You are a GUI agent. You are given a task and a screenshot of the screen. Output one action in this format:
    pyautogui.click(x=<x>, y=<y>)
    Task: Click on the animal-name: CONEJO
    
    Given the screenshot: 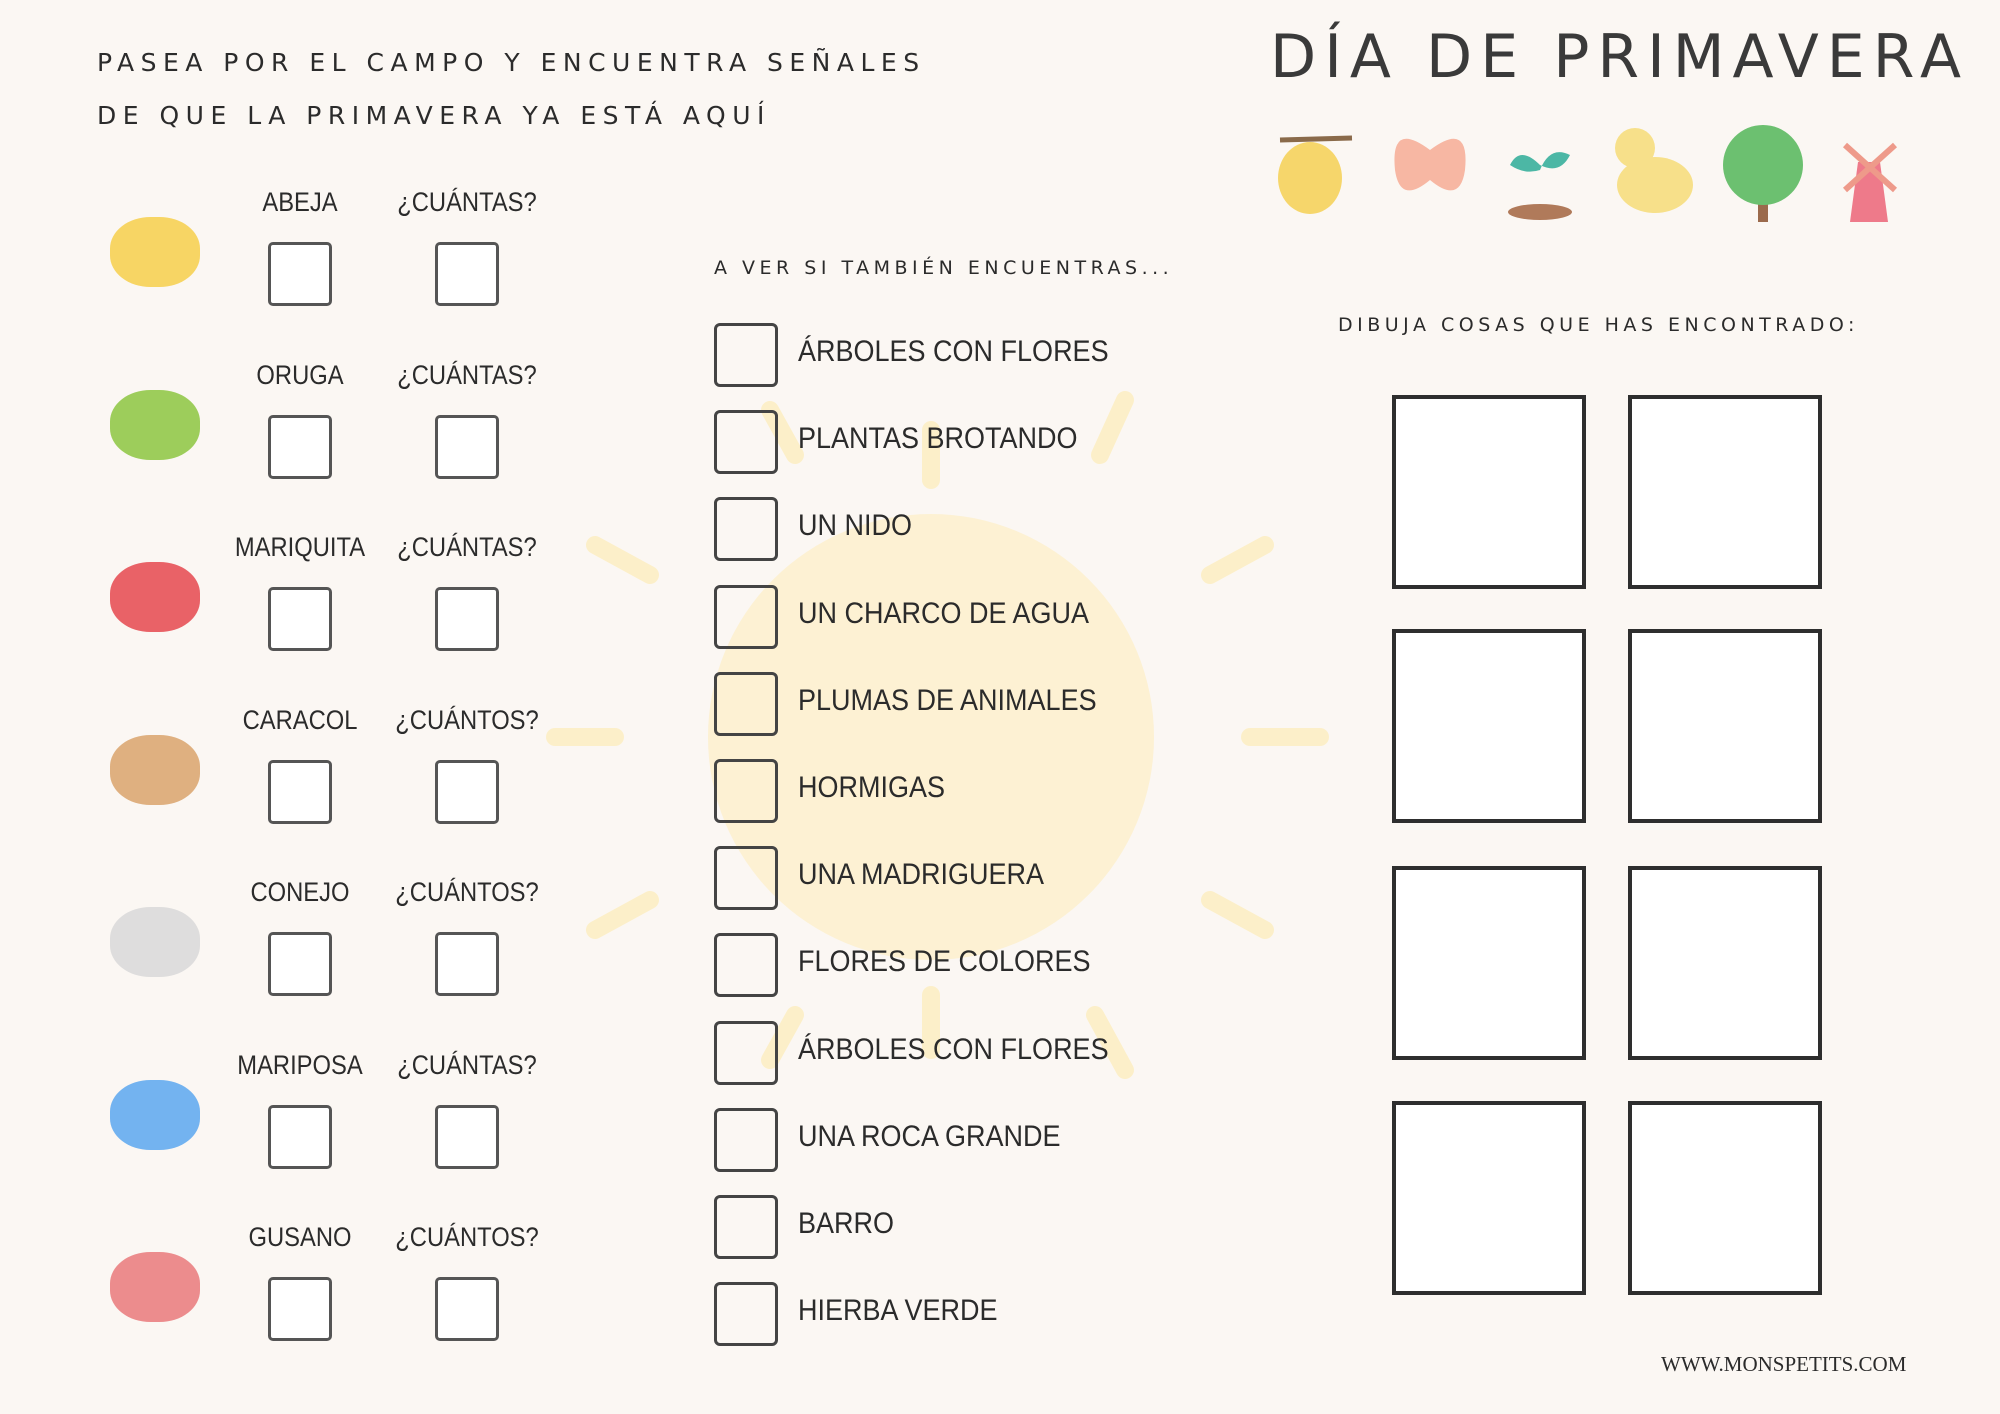 What is the action you would take?
    pyautogui.click(x=300, y=892)
    